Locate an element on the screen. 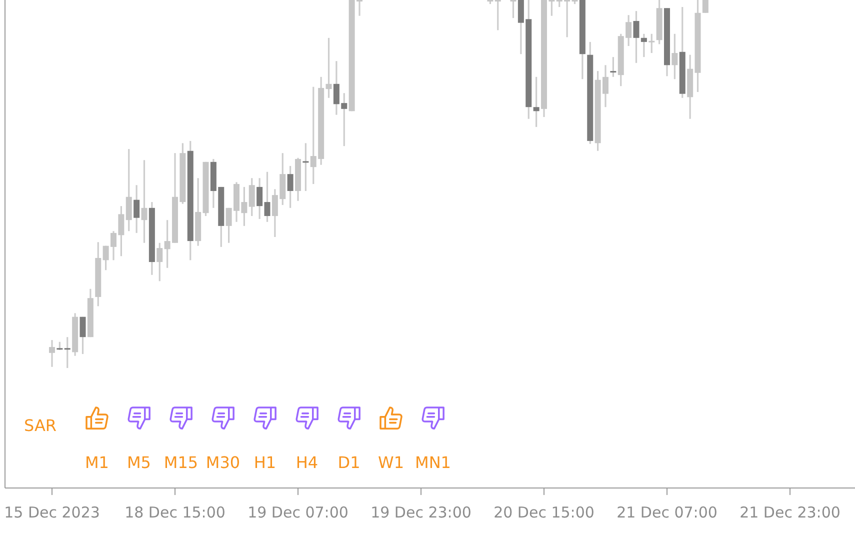 The height and width of the screenshot is (534, 855). category-label: M15 is located at coordinates (181, 462).